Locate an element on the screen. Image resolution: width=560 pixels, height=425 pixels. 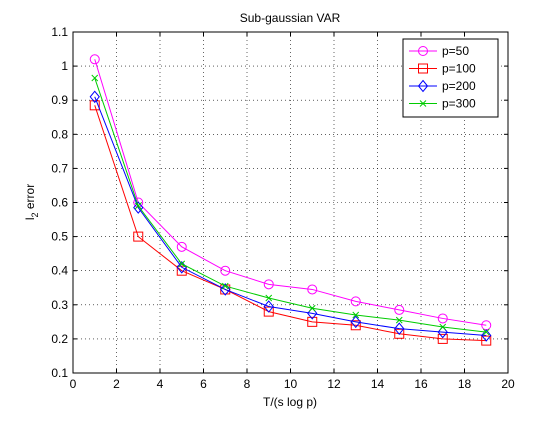
legend-entry: p=300 is located at coordinates (442, 104).